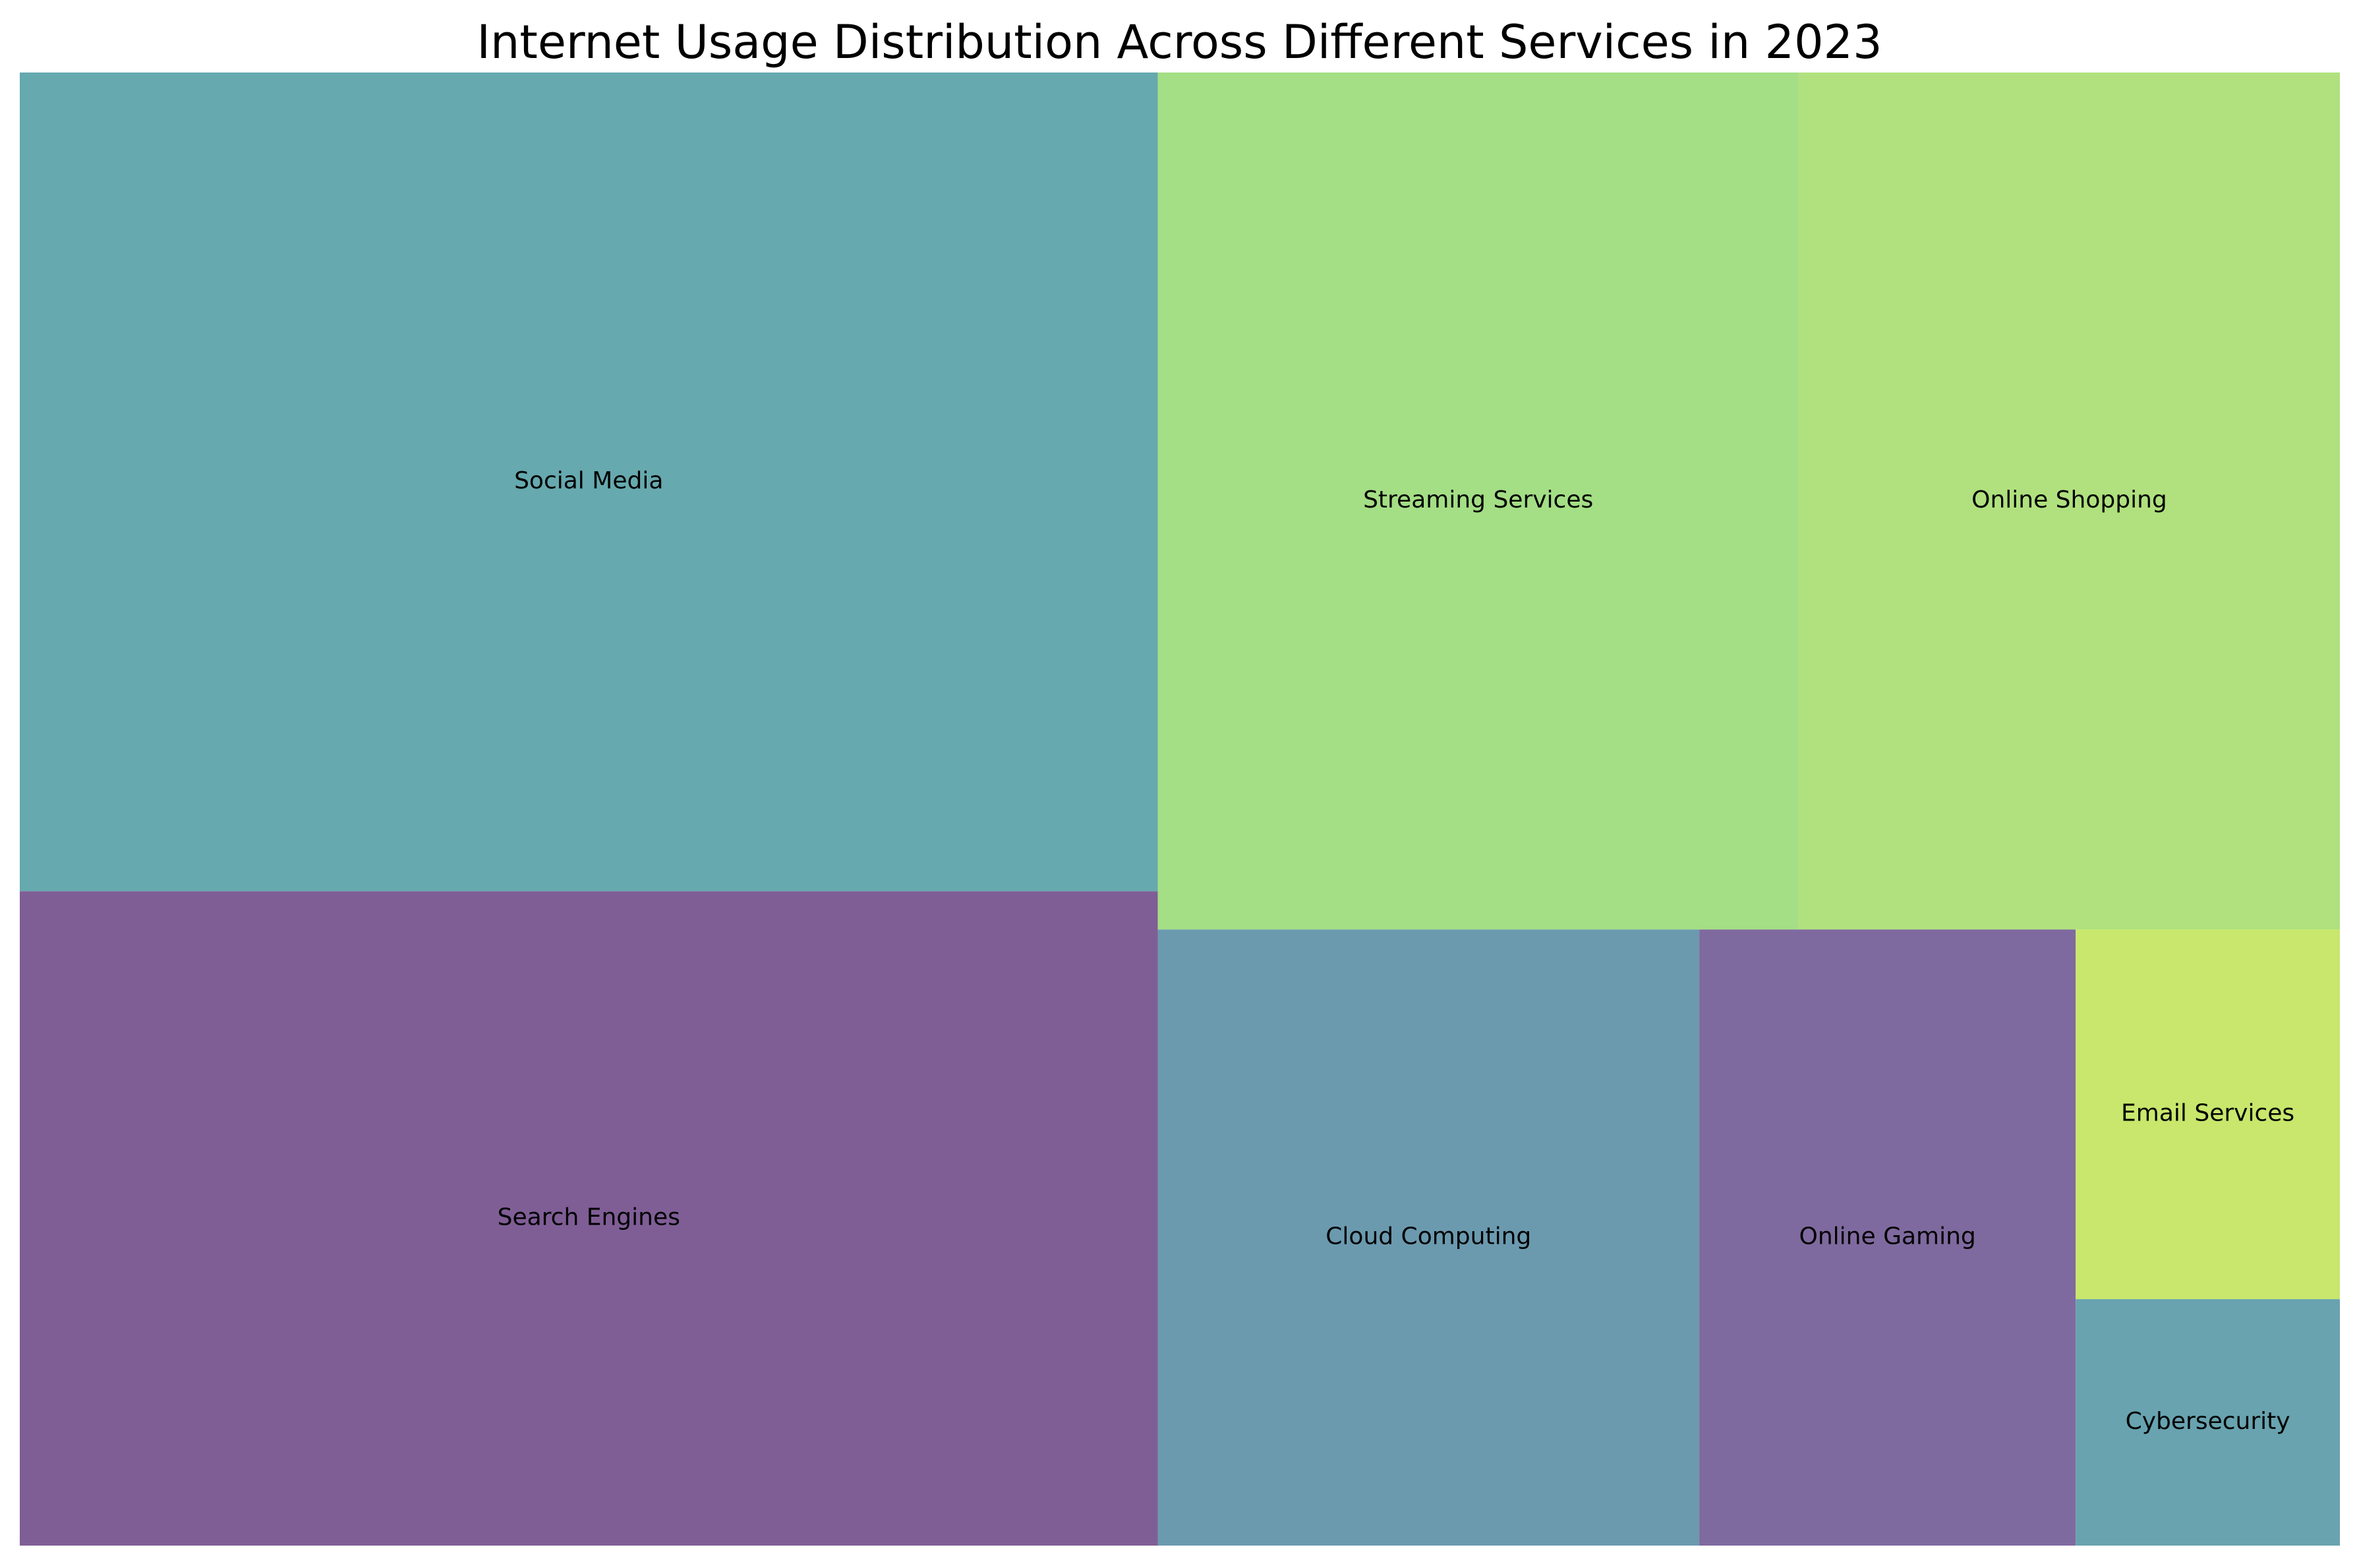 This screenshot has height=1568, width=2359. I want to click on tile-label-search-engines: Search Engines, so click(589, 1217).